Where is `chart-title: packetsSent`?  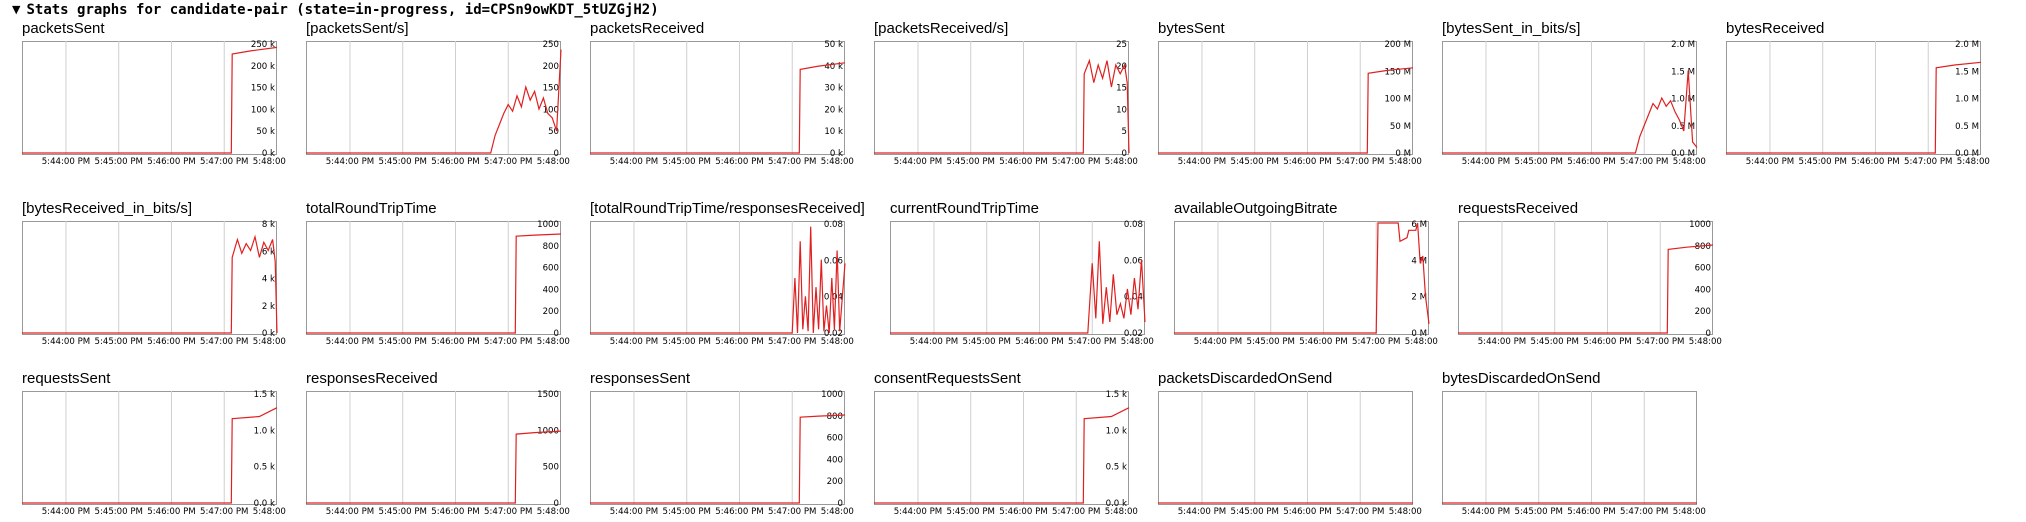
chart-title: packetsSent is located at coordinates (63, 28).